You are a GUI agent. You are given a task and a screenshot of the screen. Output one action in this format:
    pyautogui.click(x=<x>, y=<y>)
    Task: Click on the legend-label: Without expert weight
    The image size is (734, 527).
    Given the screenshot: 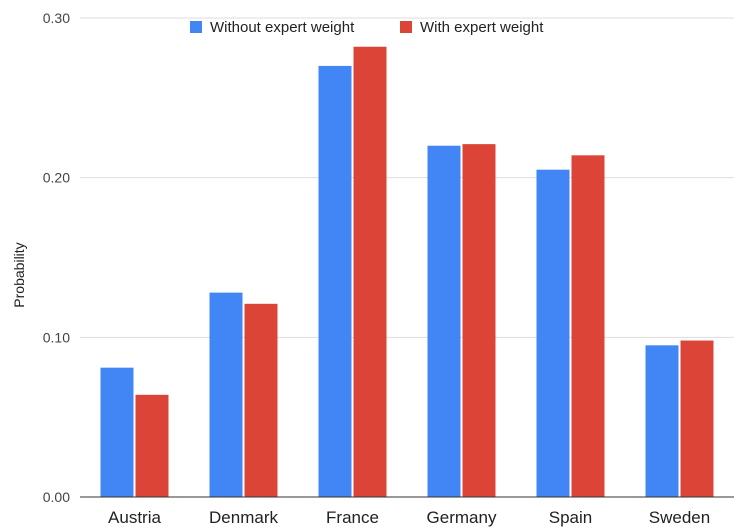 What is the action you would take?
    pyautogui.click(x=282, y=27)
    